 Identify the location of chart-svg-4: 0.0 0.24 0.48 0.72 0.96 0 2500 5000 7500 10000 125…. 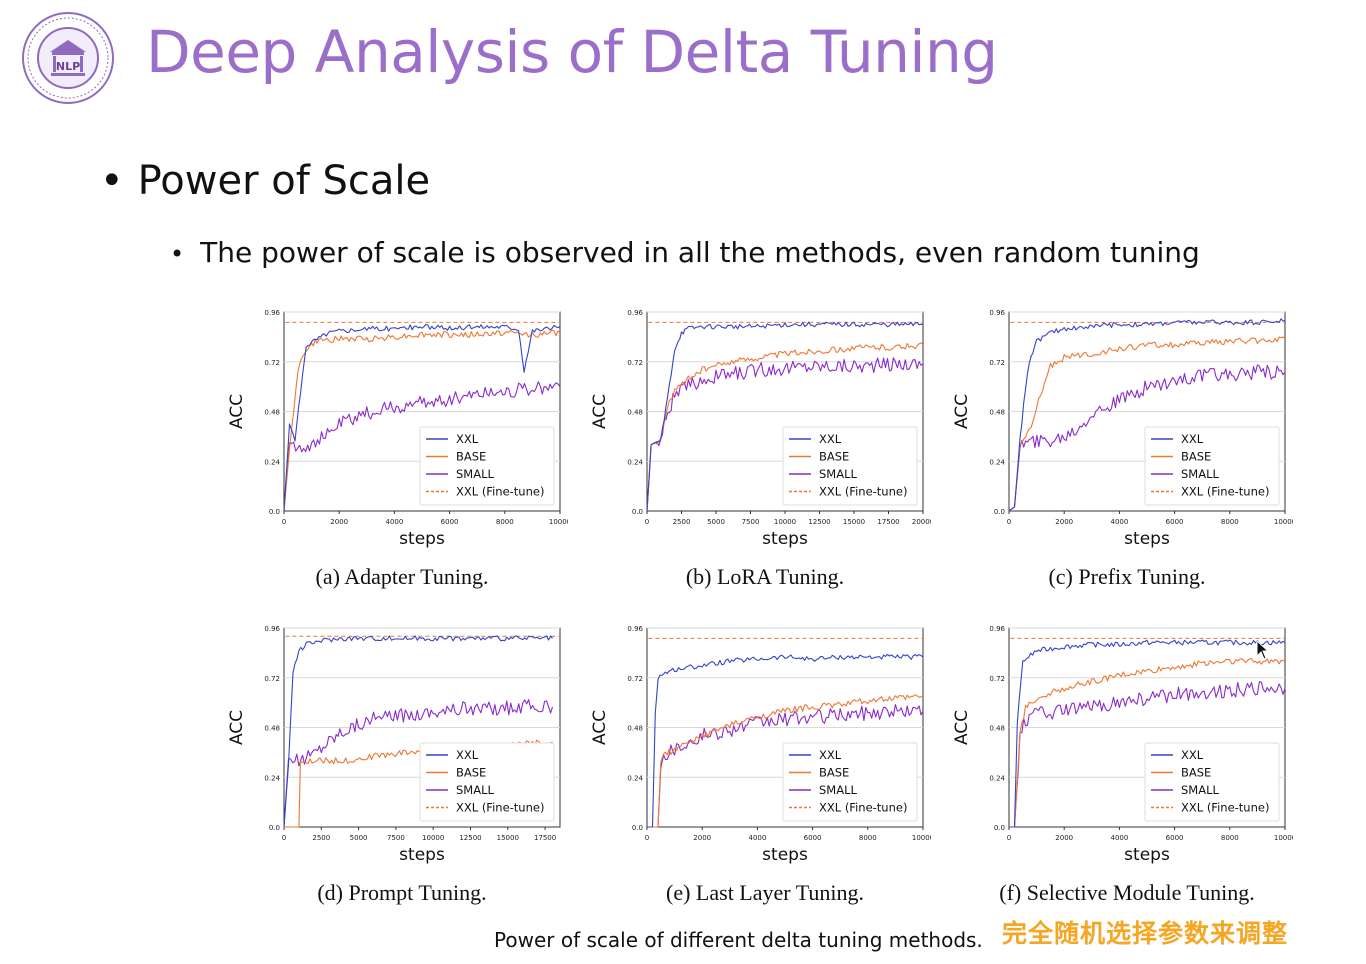
(394, 745).